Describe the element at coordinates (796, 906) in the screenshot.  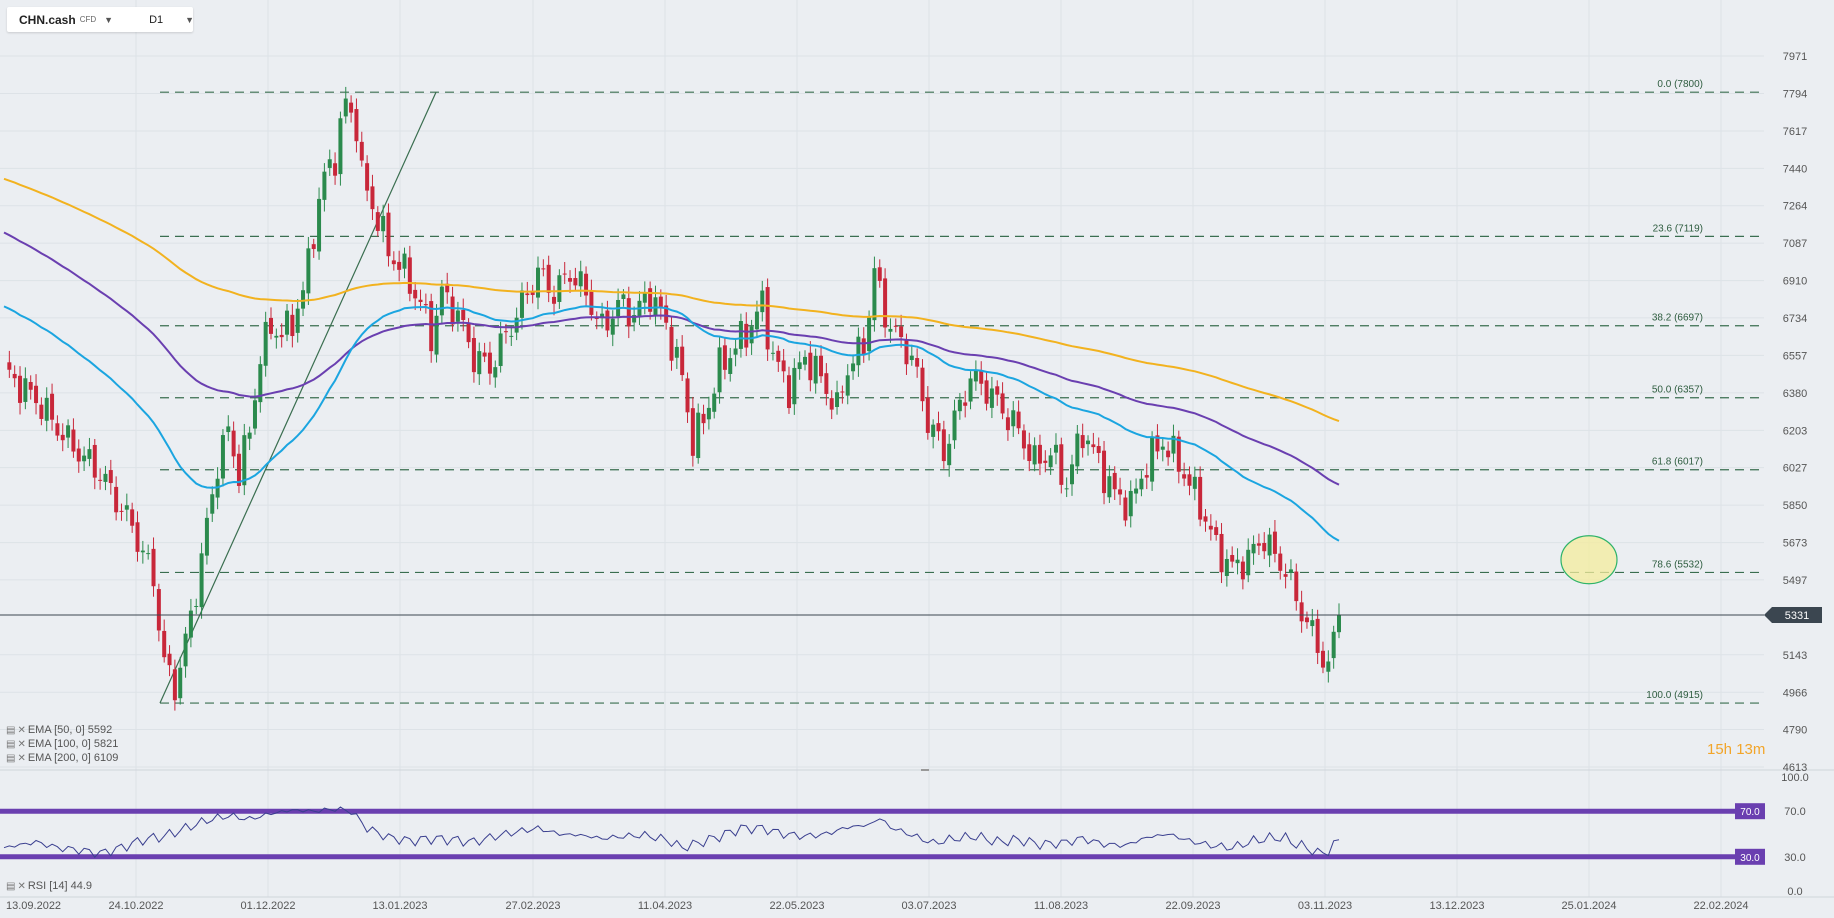
I see `time-axis-tick: 22.05.2023` at that location.